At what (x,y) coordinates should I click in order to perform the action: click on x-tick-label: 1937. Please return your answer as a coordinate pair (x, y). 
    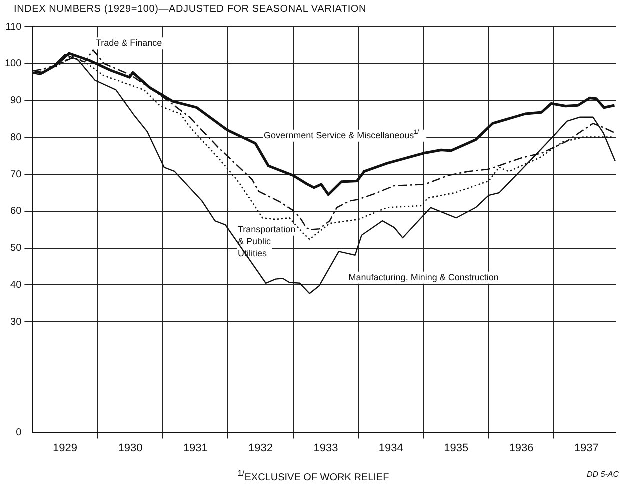
    Looking at the image, I should click on (586, 448).